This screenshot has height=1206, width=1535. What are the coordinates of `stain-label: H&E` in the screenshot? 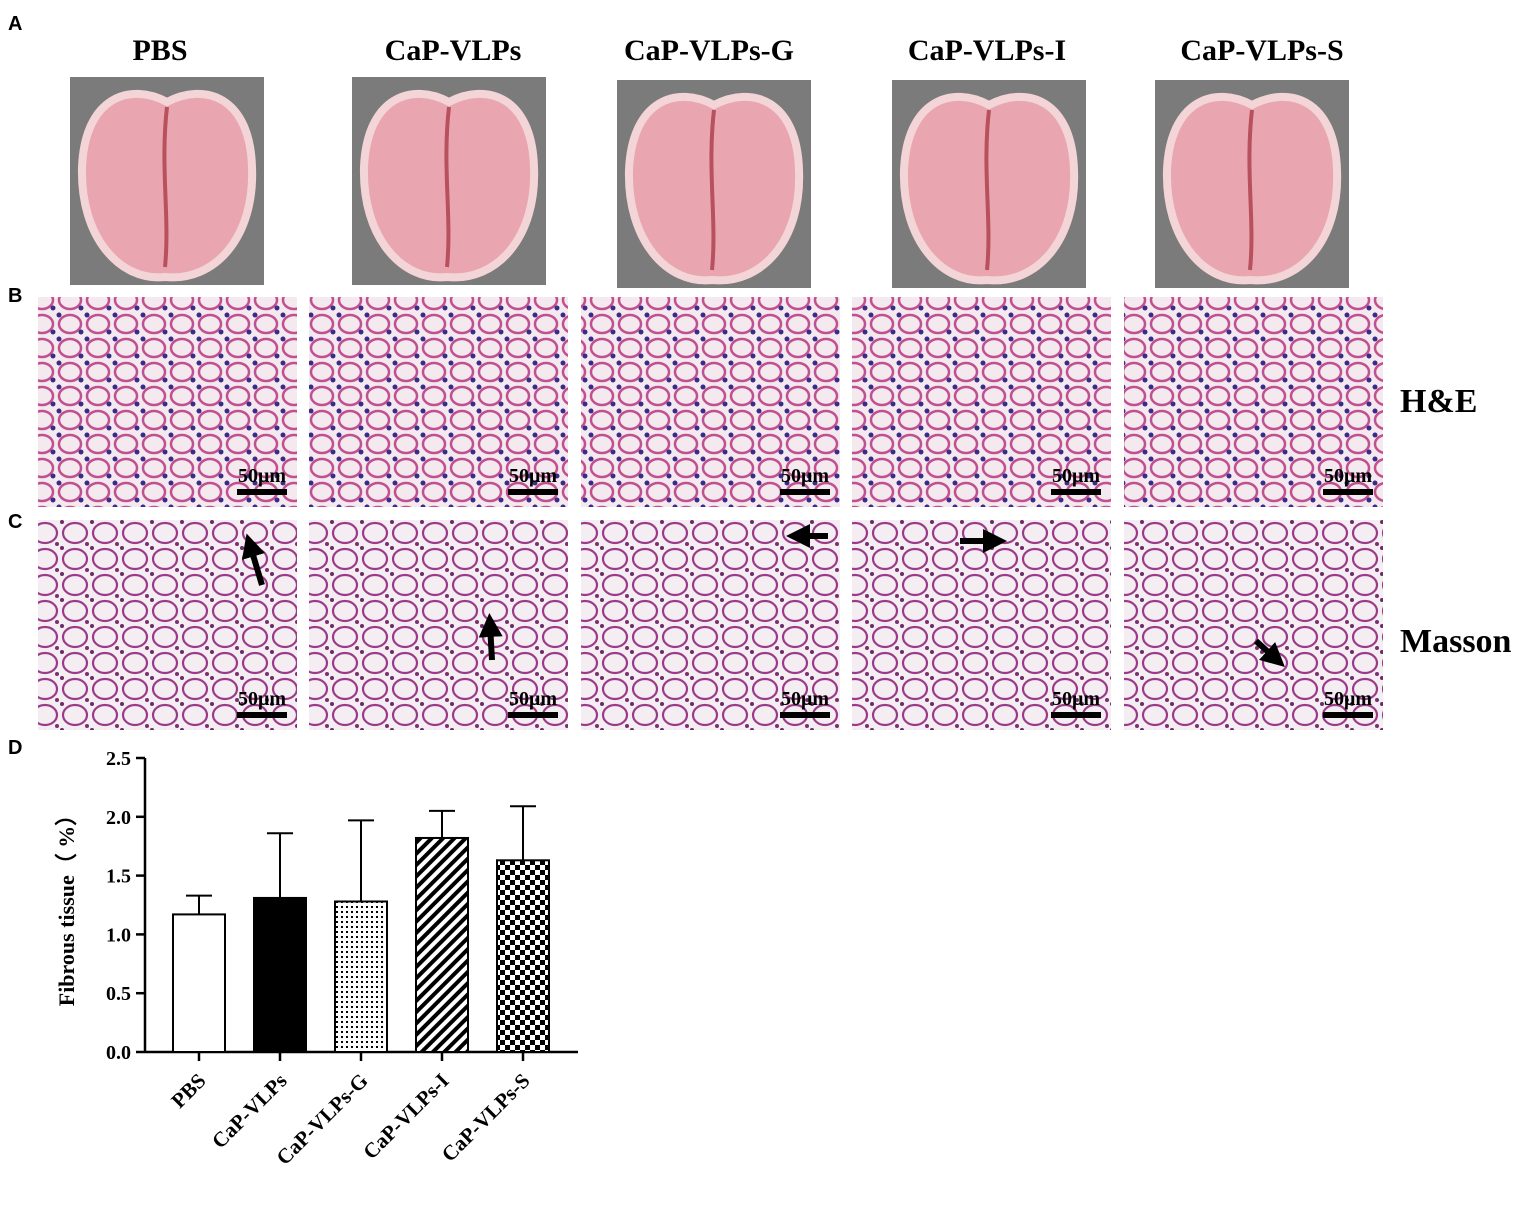 It's located at (1438, 401).